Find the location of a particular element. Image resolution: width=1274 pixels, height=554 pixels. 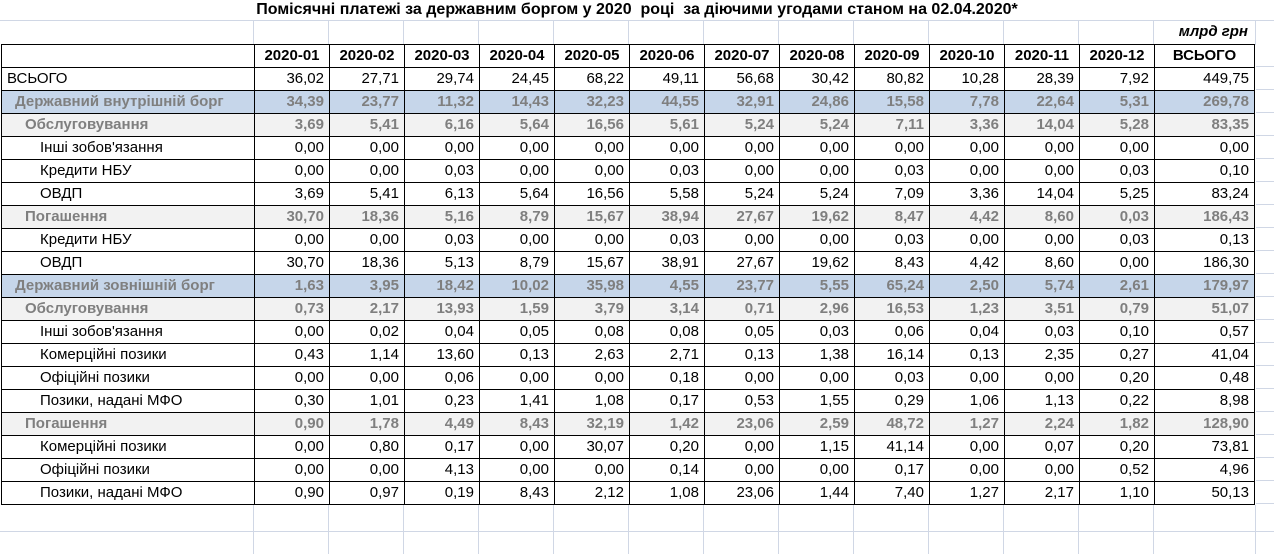

value-cell: 0,18 is located at coordinates (667, 378).